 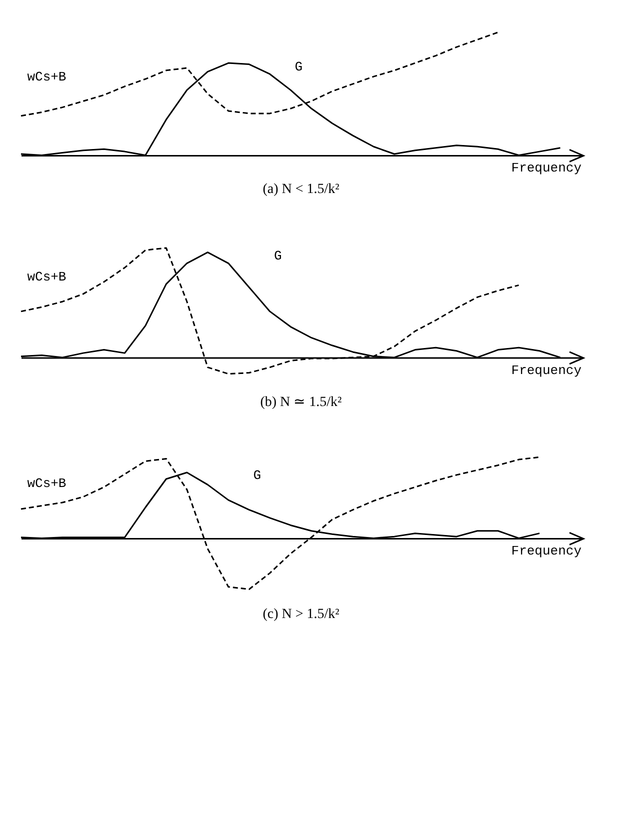 I want to click on series-label: G, so click(x=298, y=67).